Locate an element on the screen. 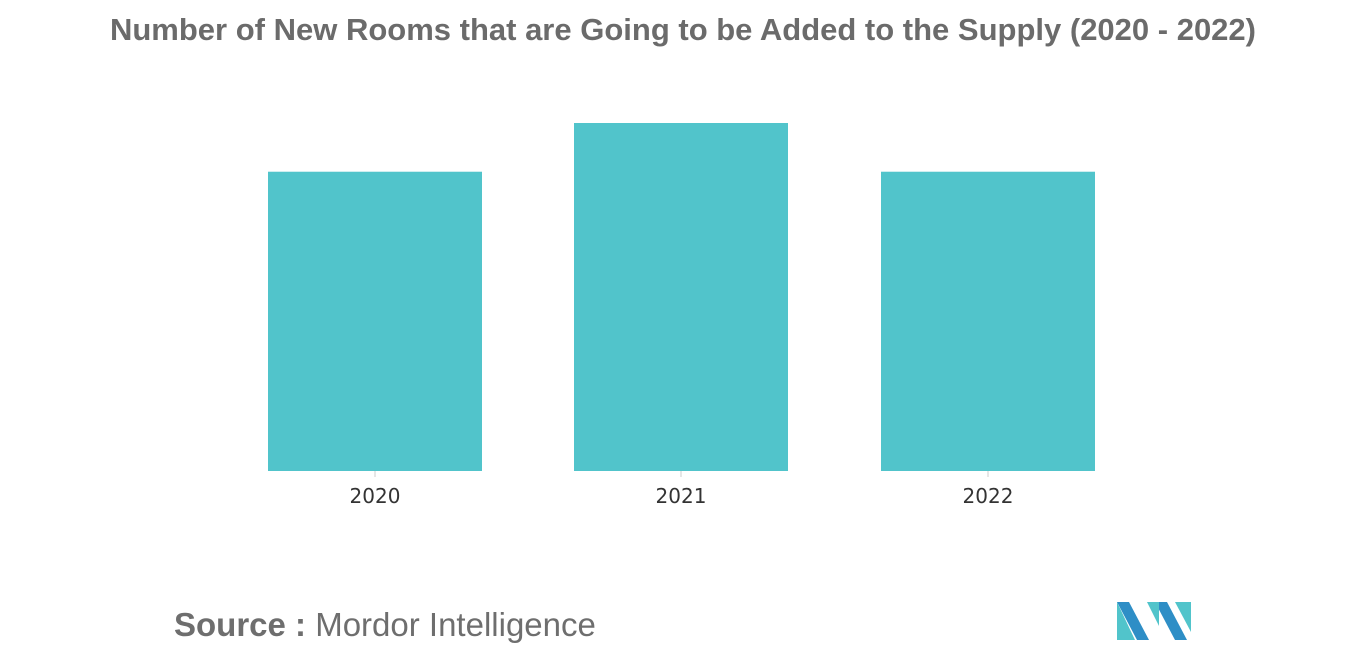 This screenshot has width=1366, height=655. x-axis: 2020 2021 2022 is located at coordinates (682, 489).